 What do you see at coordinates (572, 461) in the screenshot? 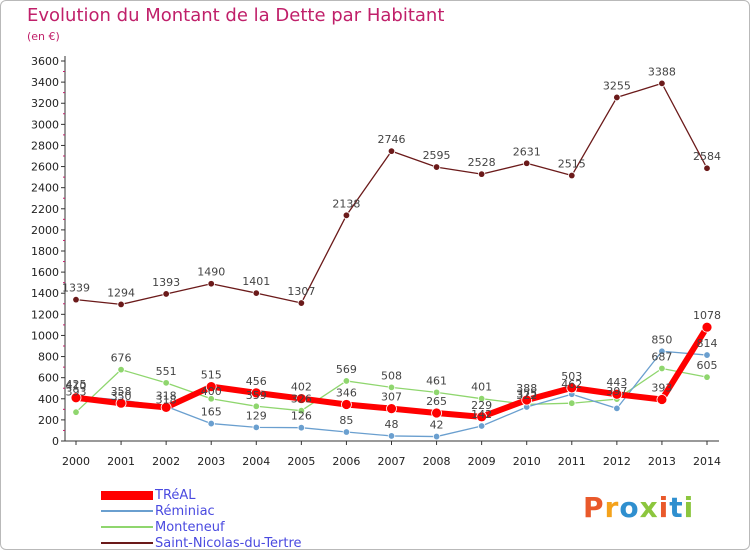
I see `x-tick-label: 2011` at bounding box center [572, 461].